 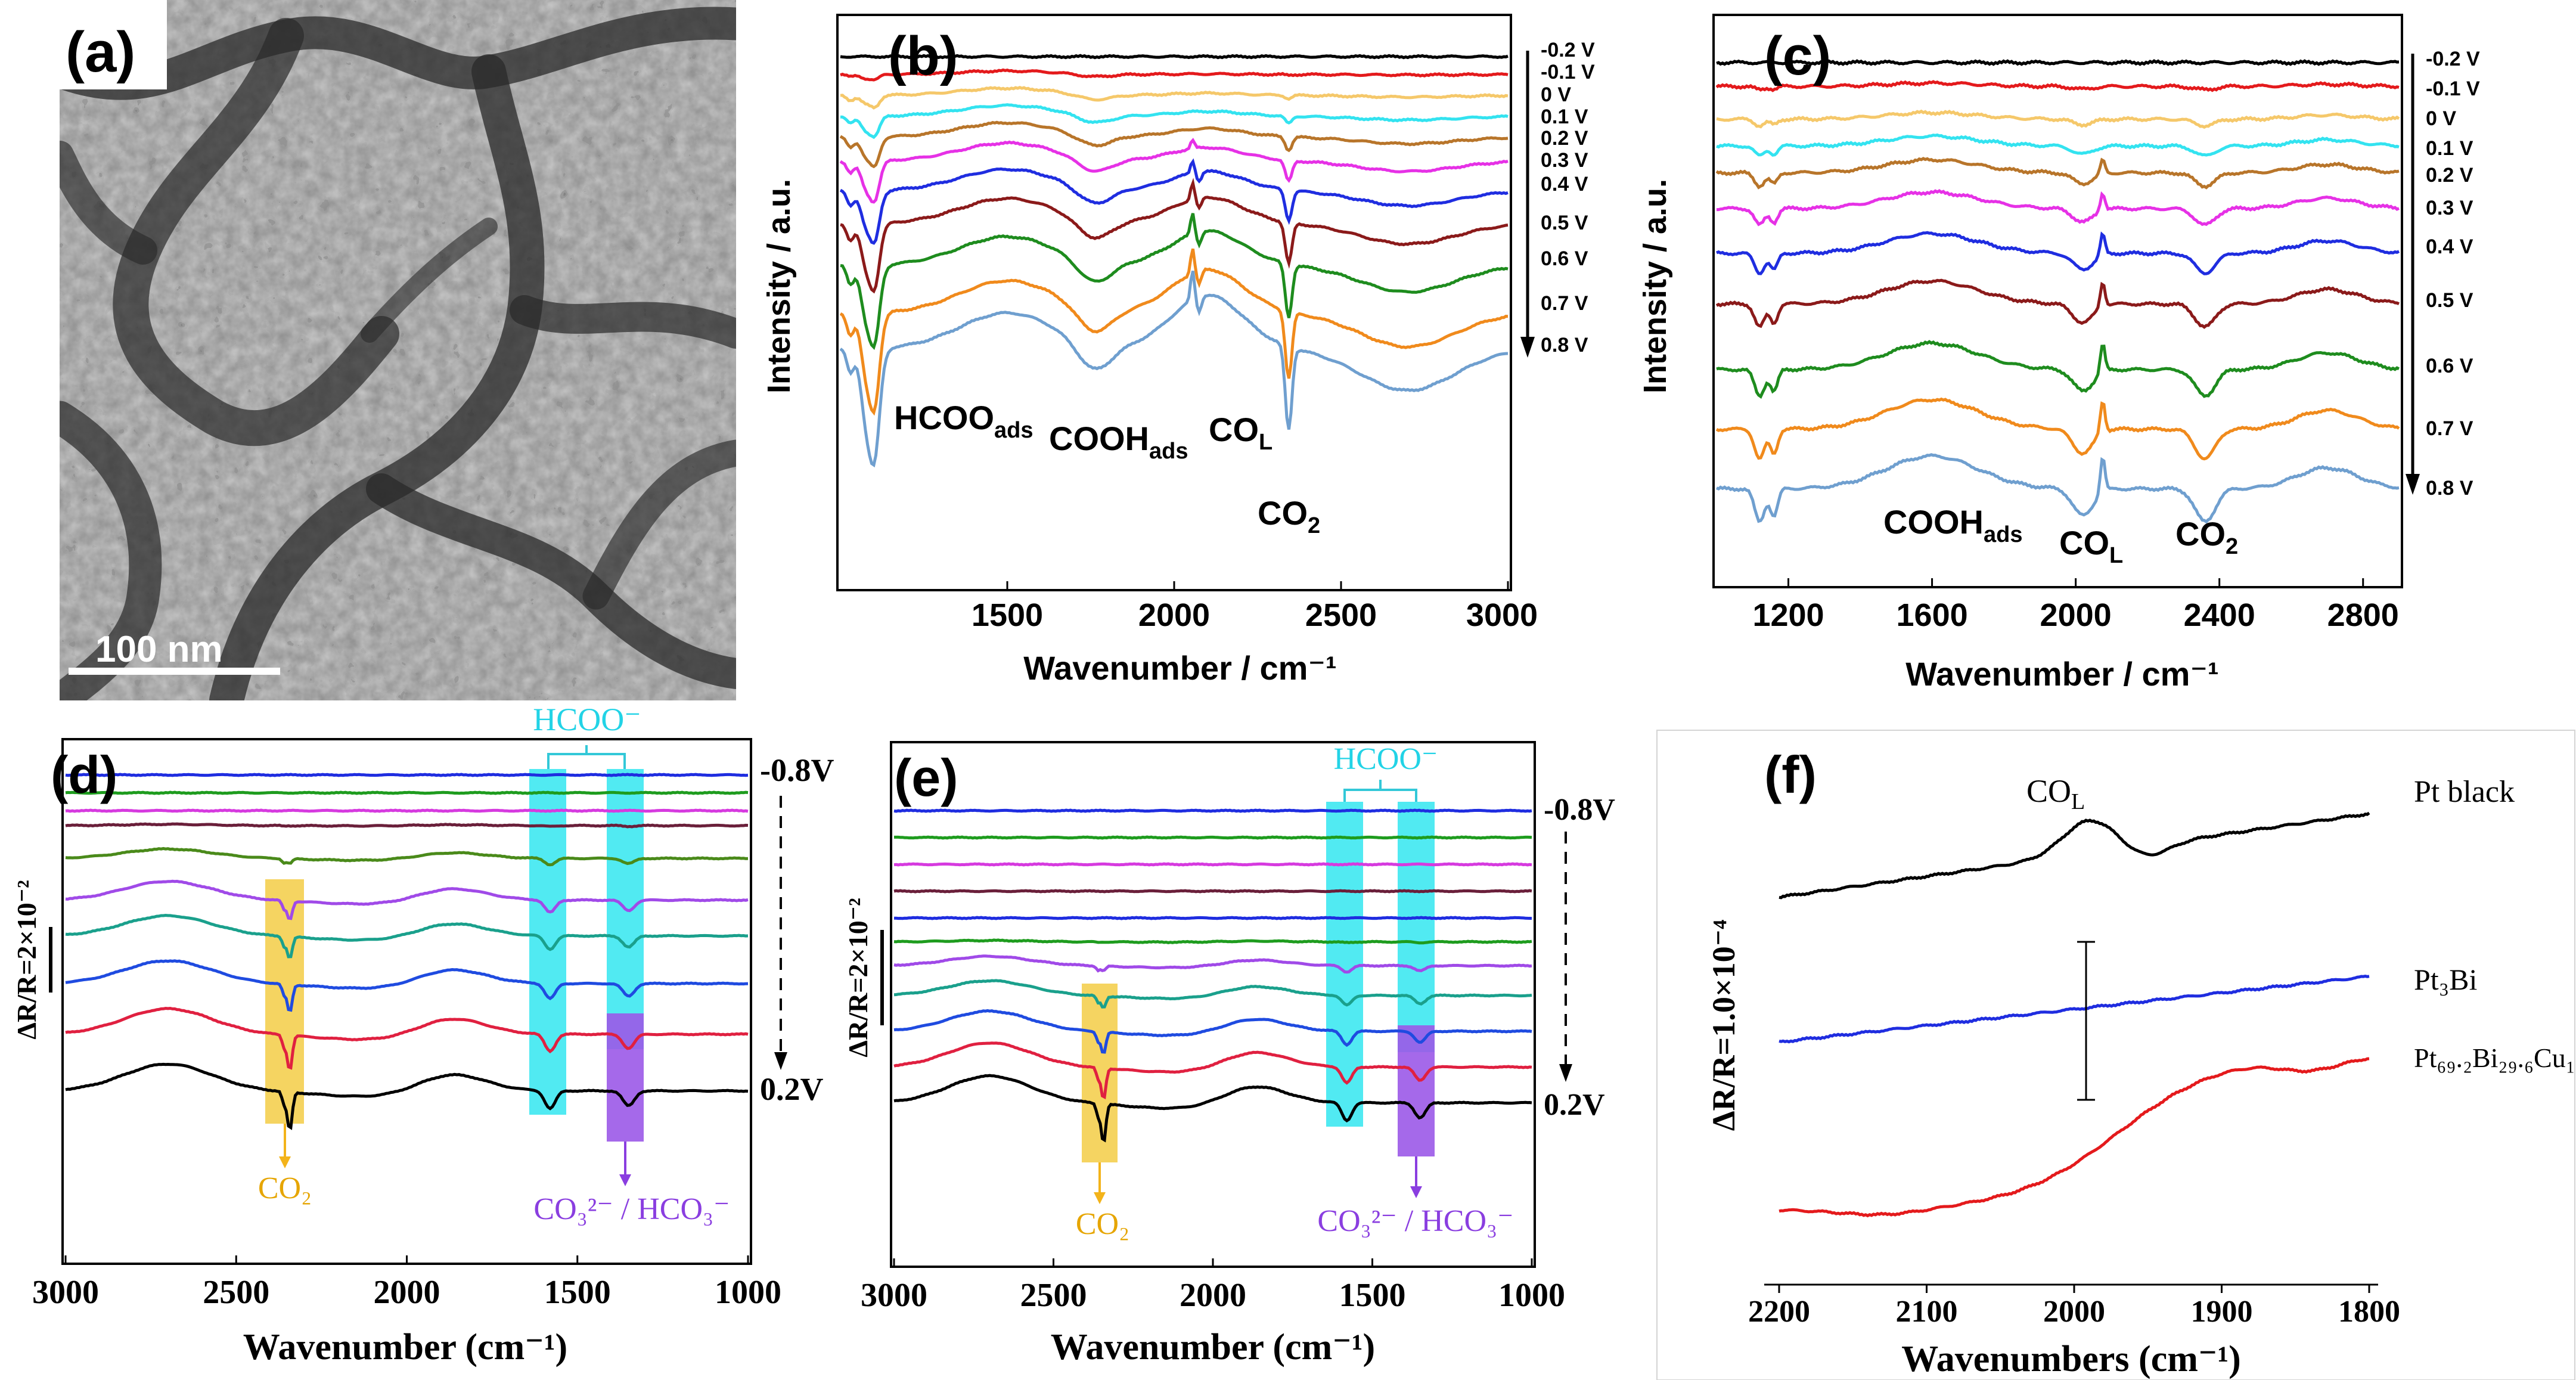 I want to click on y-axis-label-c: Intensity / a.u., so click(x=1655, y=286).